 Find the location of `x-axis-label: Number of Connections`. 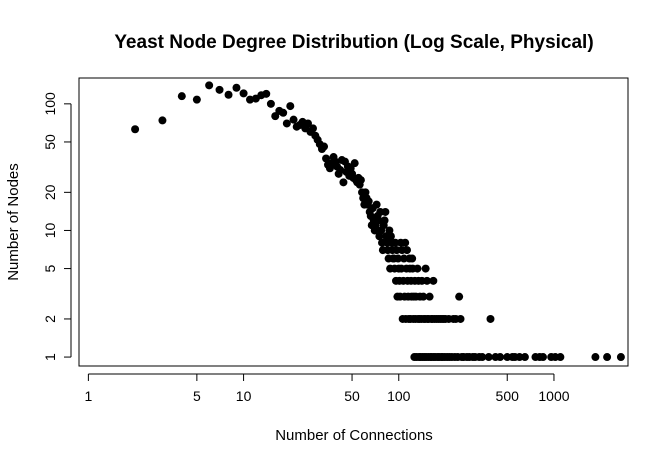

x-axis-label: Number of Connections is located at coordinates (354, 435).